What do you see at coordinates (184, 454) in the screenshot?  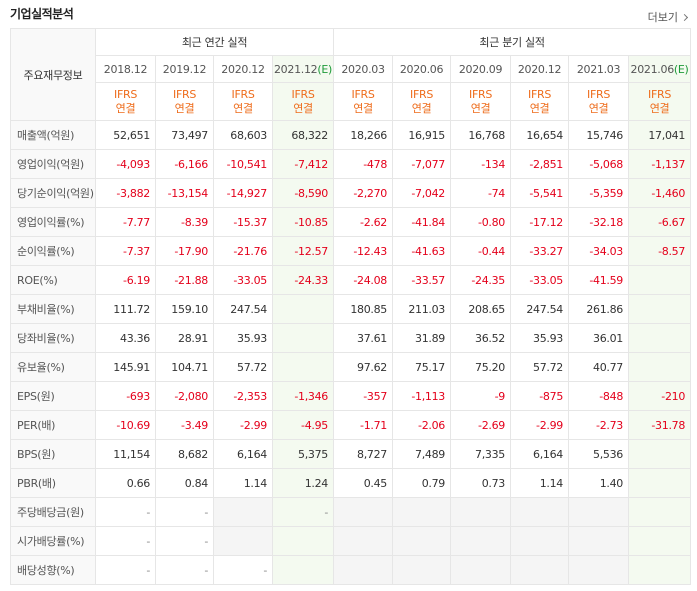 I see `cell: 8,682` at bounding box center [184, 454].